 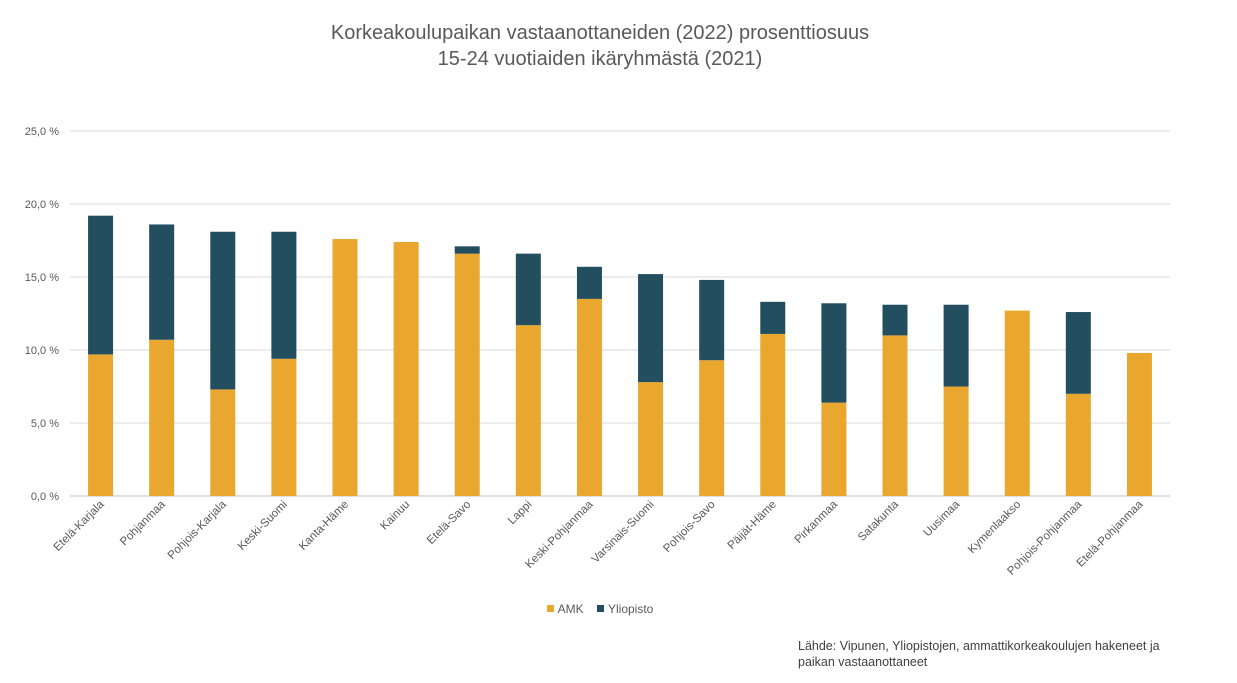 What do you see at coordinates (689, 527) in the screenshot?
I see `x-tick-label: Pohjois-Savo` at bounding box center [689, 527].